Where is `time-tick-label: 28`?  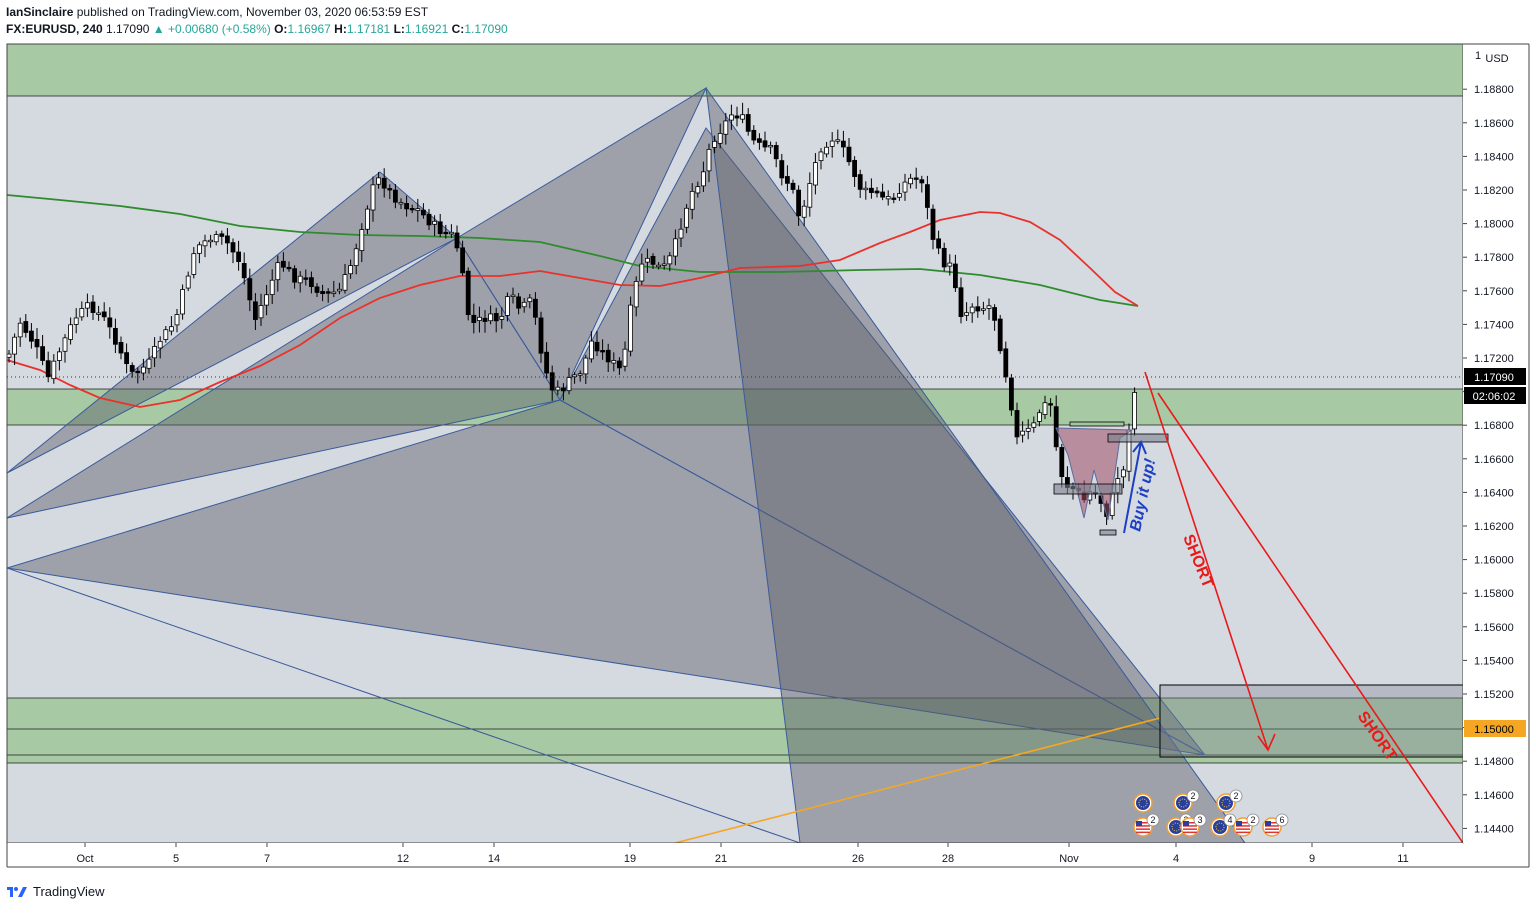 time-tick-label: 28 is located at coordinates (948, 859).